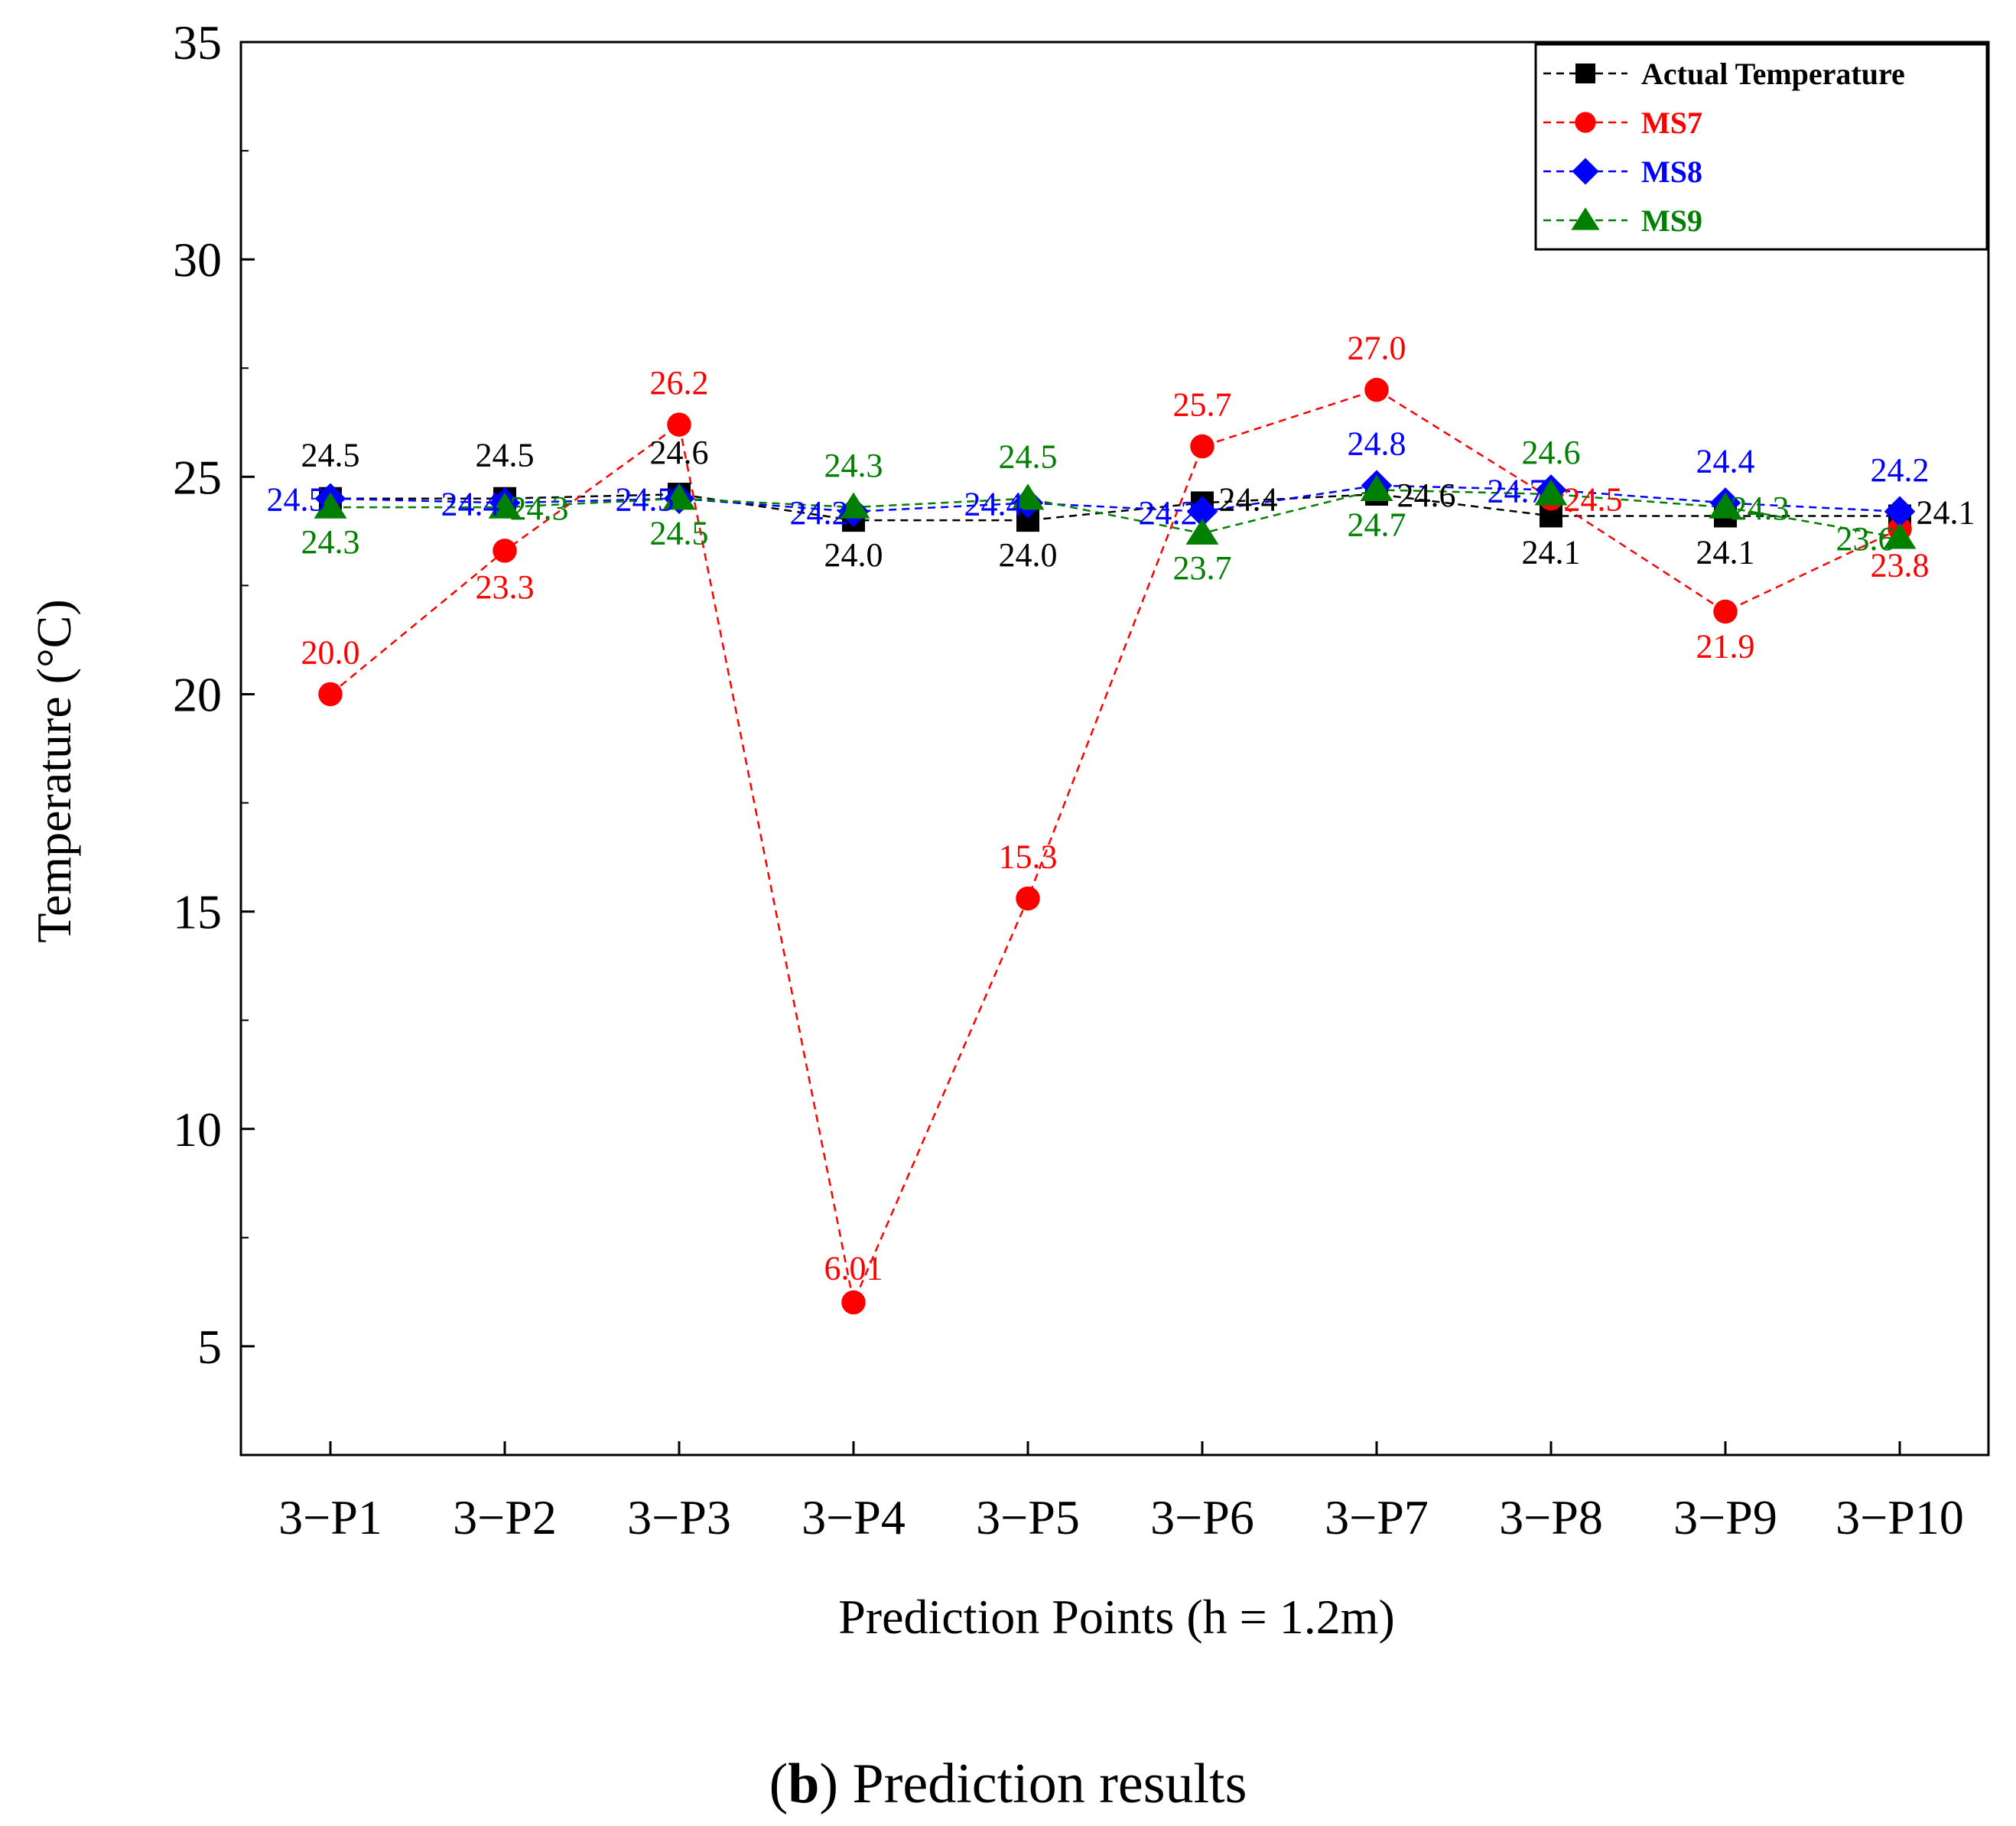 The height and width of the screenshot is (1826, 2016). I want to click on x-tick-label: 3−P4, so click(854, 1517).